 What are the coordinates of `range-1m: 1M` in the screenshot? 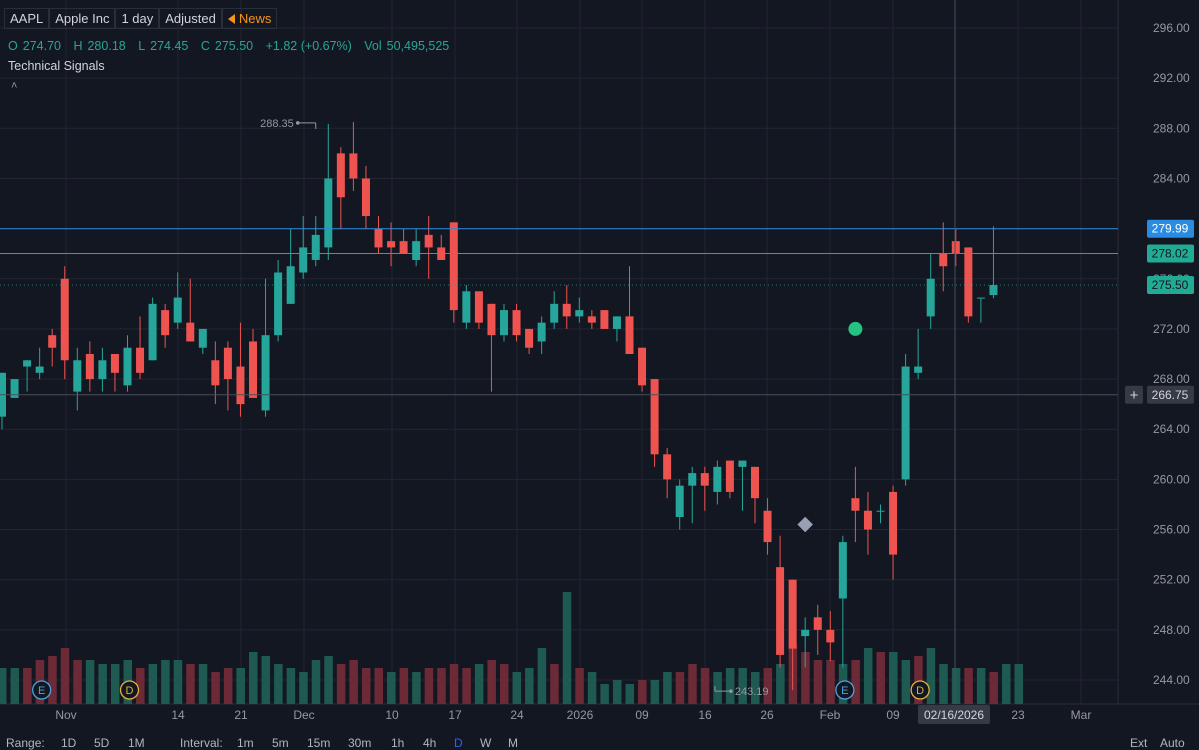 It's located at (136, 743).